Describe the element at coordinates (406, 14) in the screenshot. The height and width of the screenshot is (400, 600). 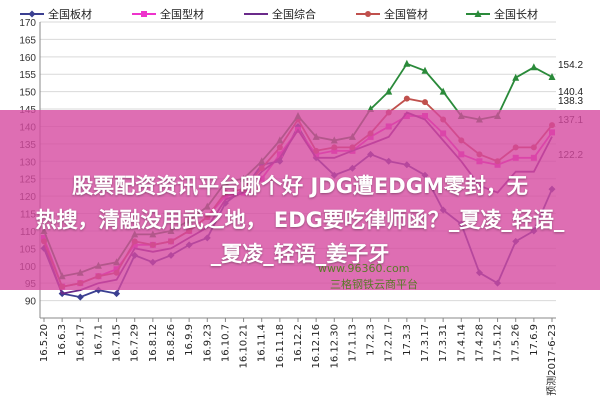
I see `legend-label: 全国管材` at that location.